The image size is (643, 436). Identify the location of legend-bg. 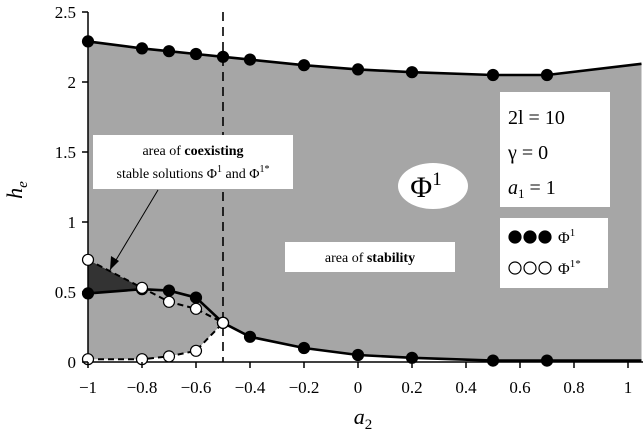
(554, 253).